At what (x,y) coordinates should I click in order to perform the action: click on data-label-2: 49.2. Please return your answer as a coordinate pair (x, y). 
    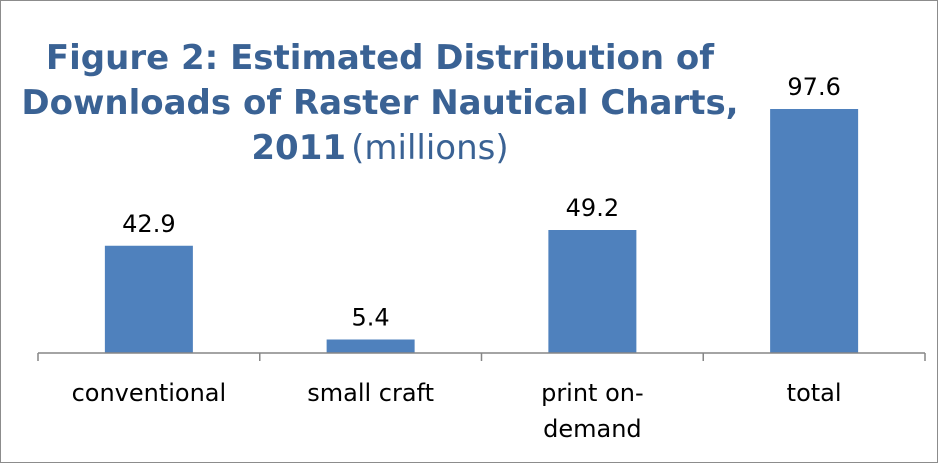
    Looking at the image, I should click on (592, 208).